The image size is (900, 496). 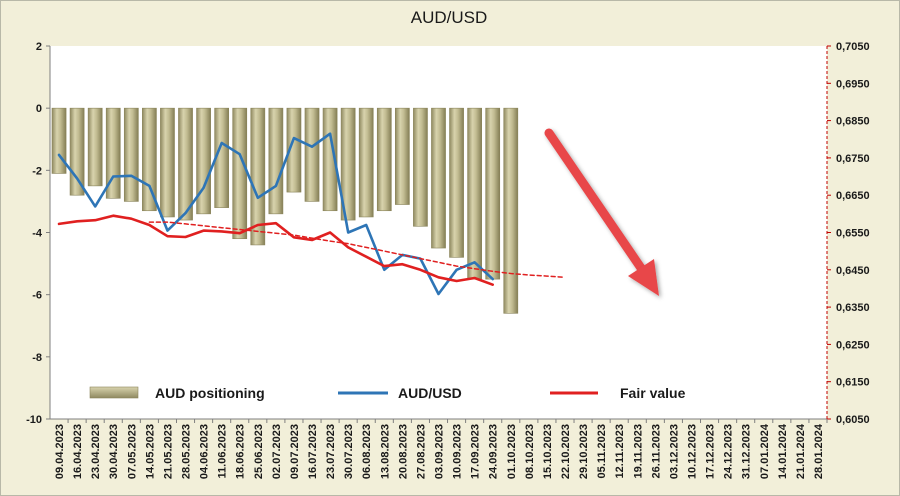 What do you see at coordinates (801, 451) in the screenshot?
I see `x-tick-label: 21.01.2024` at bounding box center [801, 451].